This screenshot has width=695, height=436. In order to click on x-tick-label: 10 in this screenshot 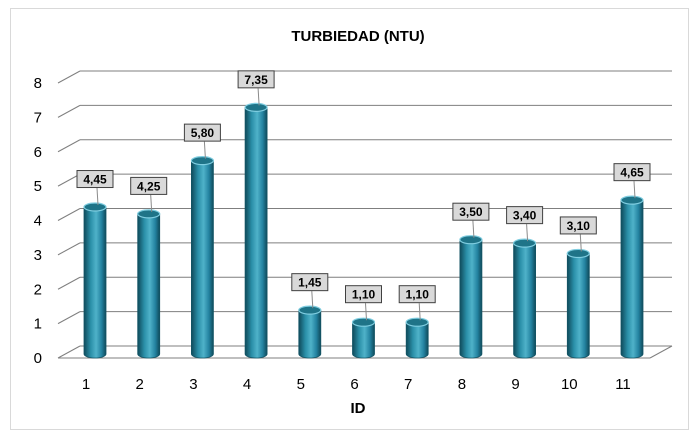, I will do `click(569, 384)`.